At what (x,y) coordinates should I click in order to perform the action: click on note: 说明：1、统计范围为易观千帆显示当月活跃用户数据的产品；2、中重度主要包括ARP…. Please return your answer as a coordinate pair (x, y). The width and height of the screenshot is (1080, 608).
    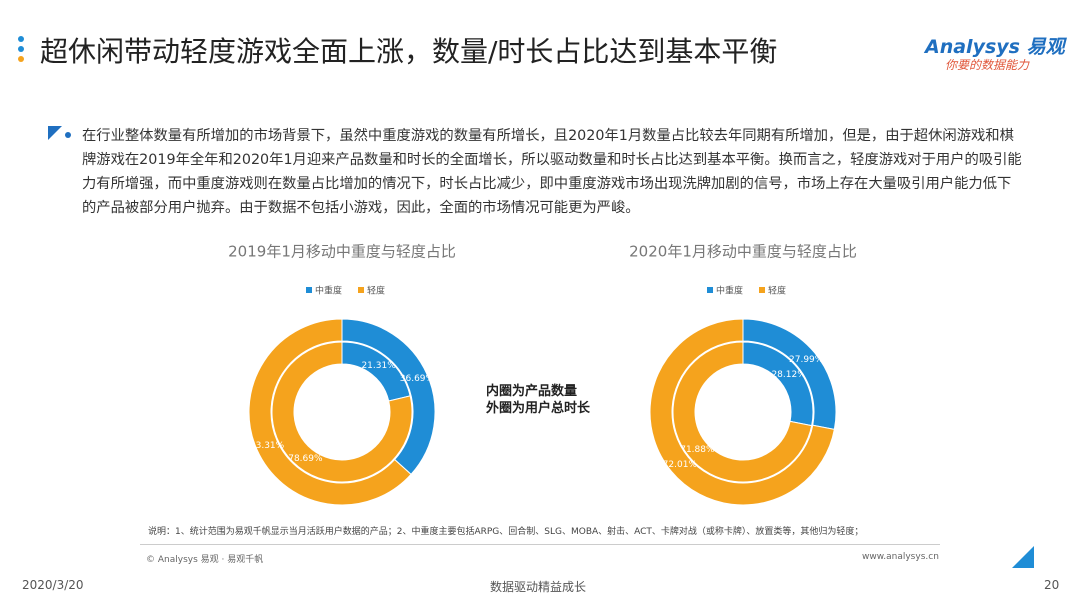
    Looking at the image, I should click on (506, 532).